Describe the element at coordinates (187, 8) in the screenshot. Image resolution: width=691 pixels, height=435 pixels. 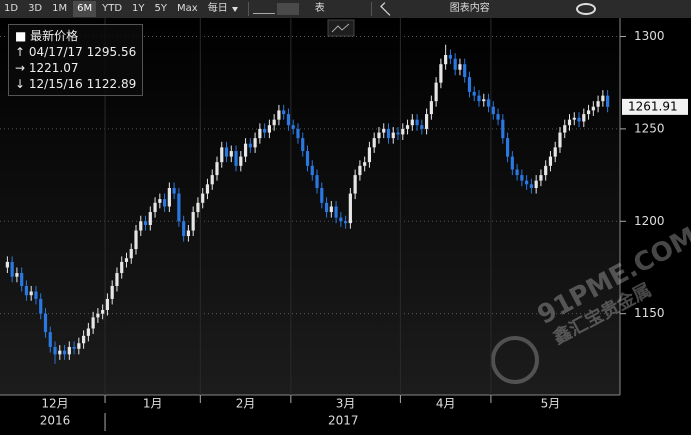
I see `range-button: Max` at that location.